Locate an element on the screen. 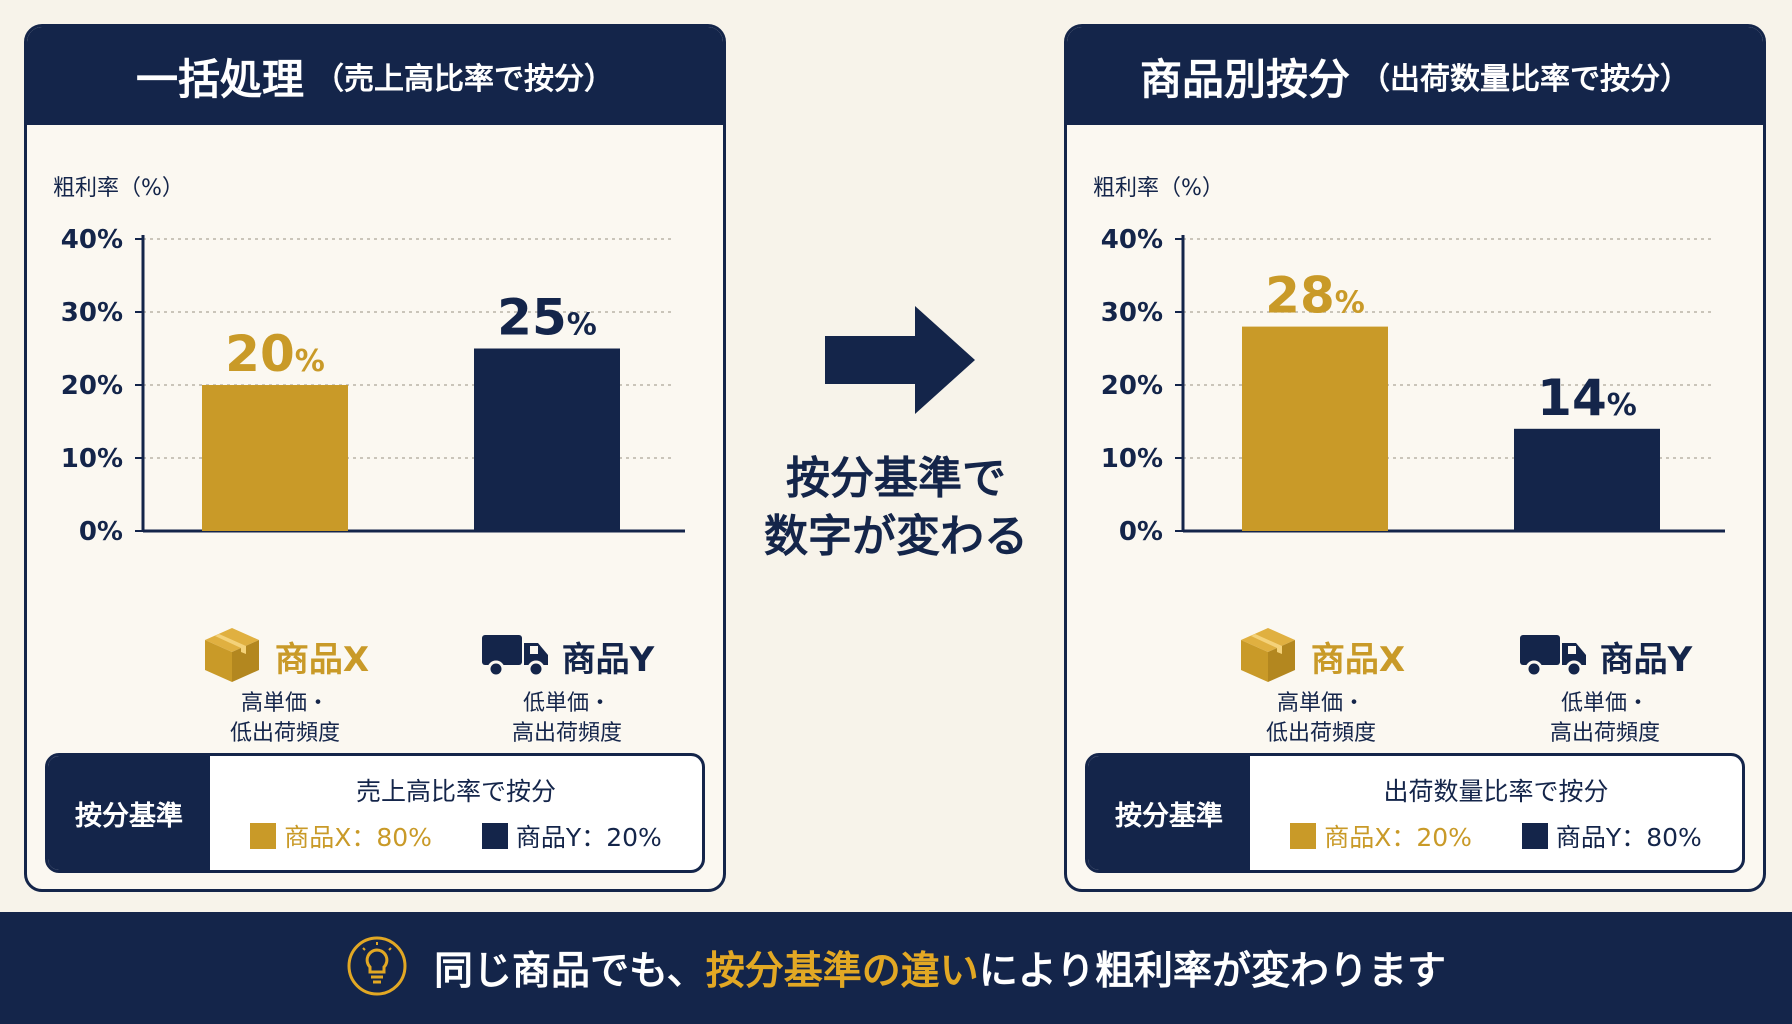  right-product-y-name: 商品Y is located at coordinates (1646, 659).